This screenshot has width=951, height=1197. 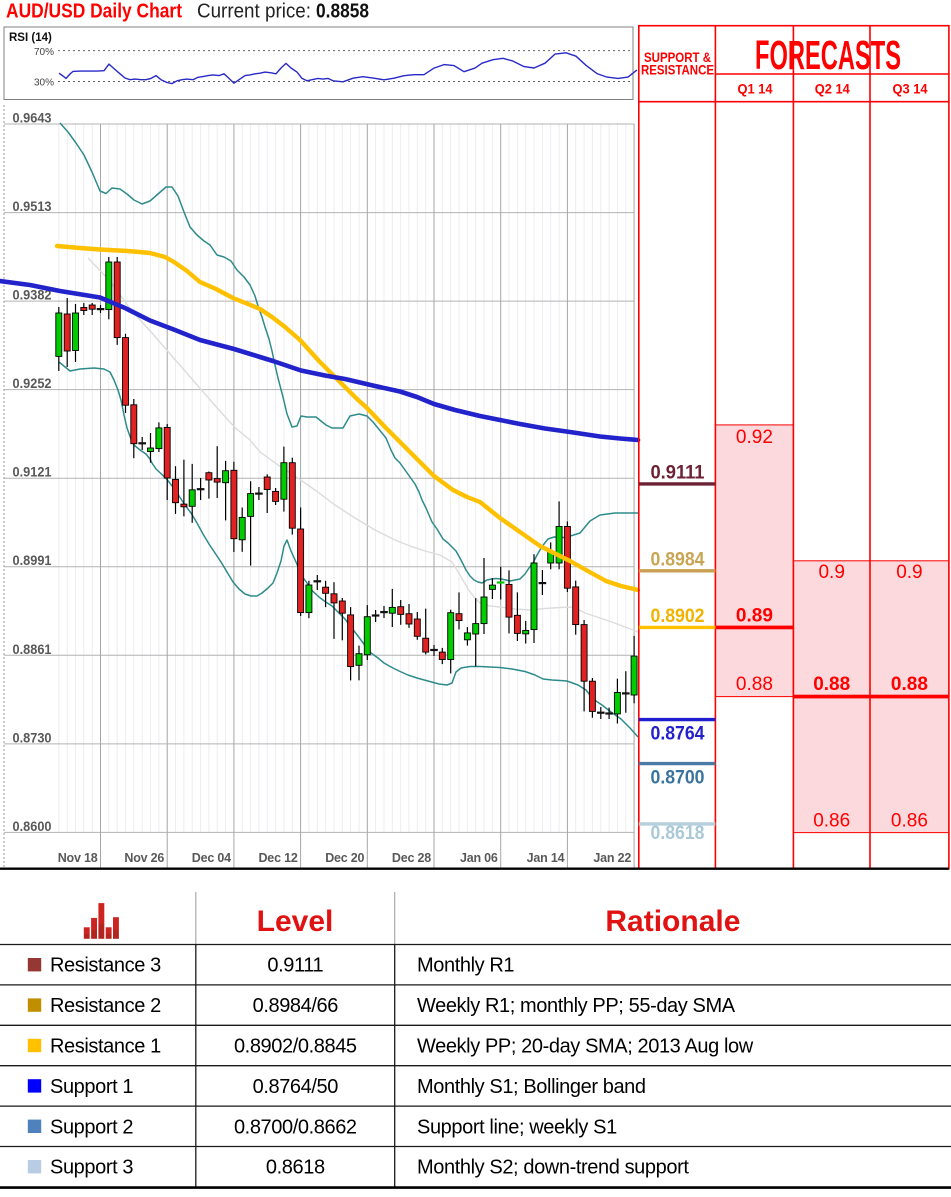 What do you see at coordinates (94, 12) in the screenshot?
I see `svg-text: AUD/USD Daily Chart` at bounding box center [94, 12].